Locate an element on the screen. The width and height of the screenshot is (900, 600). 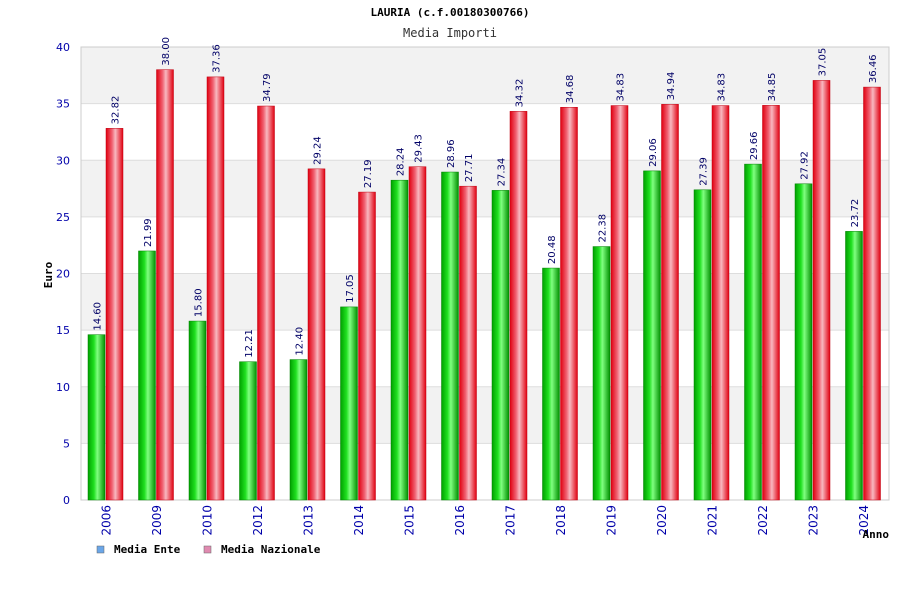
data-label-nazionale: 34.68 is located at coordinates (570, 89).